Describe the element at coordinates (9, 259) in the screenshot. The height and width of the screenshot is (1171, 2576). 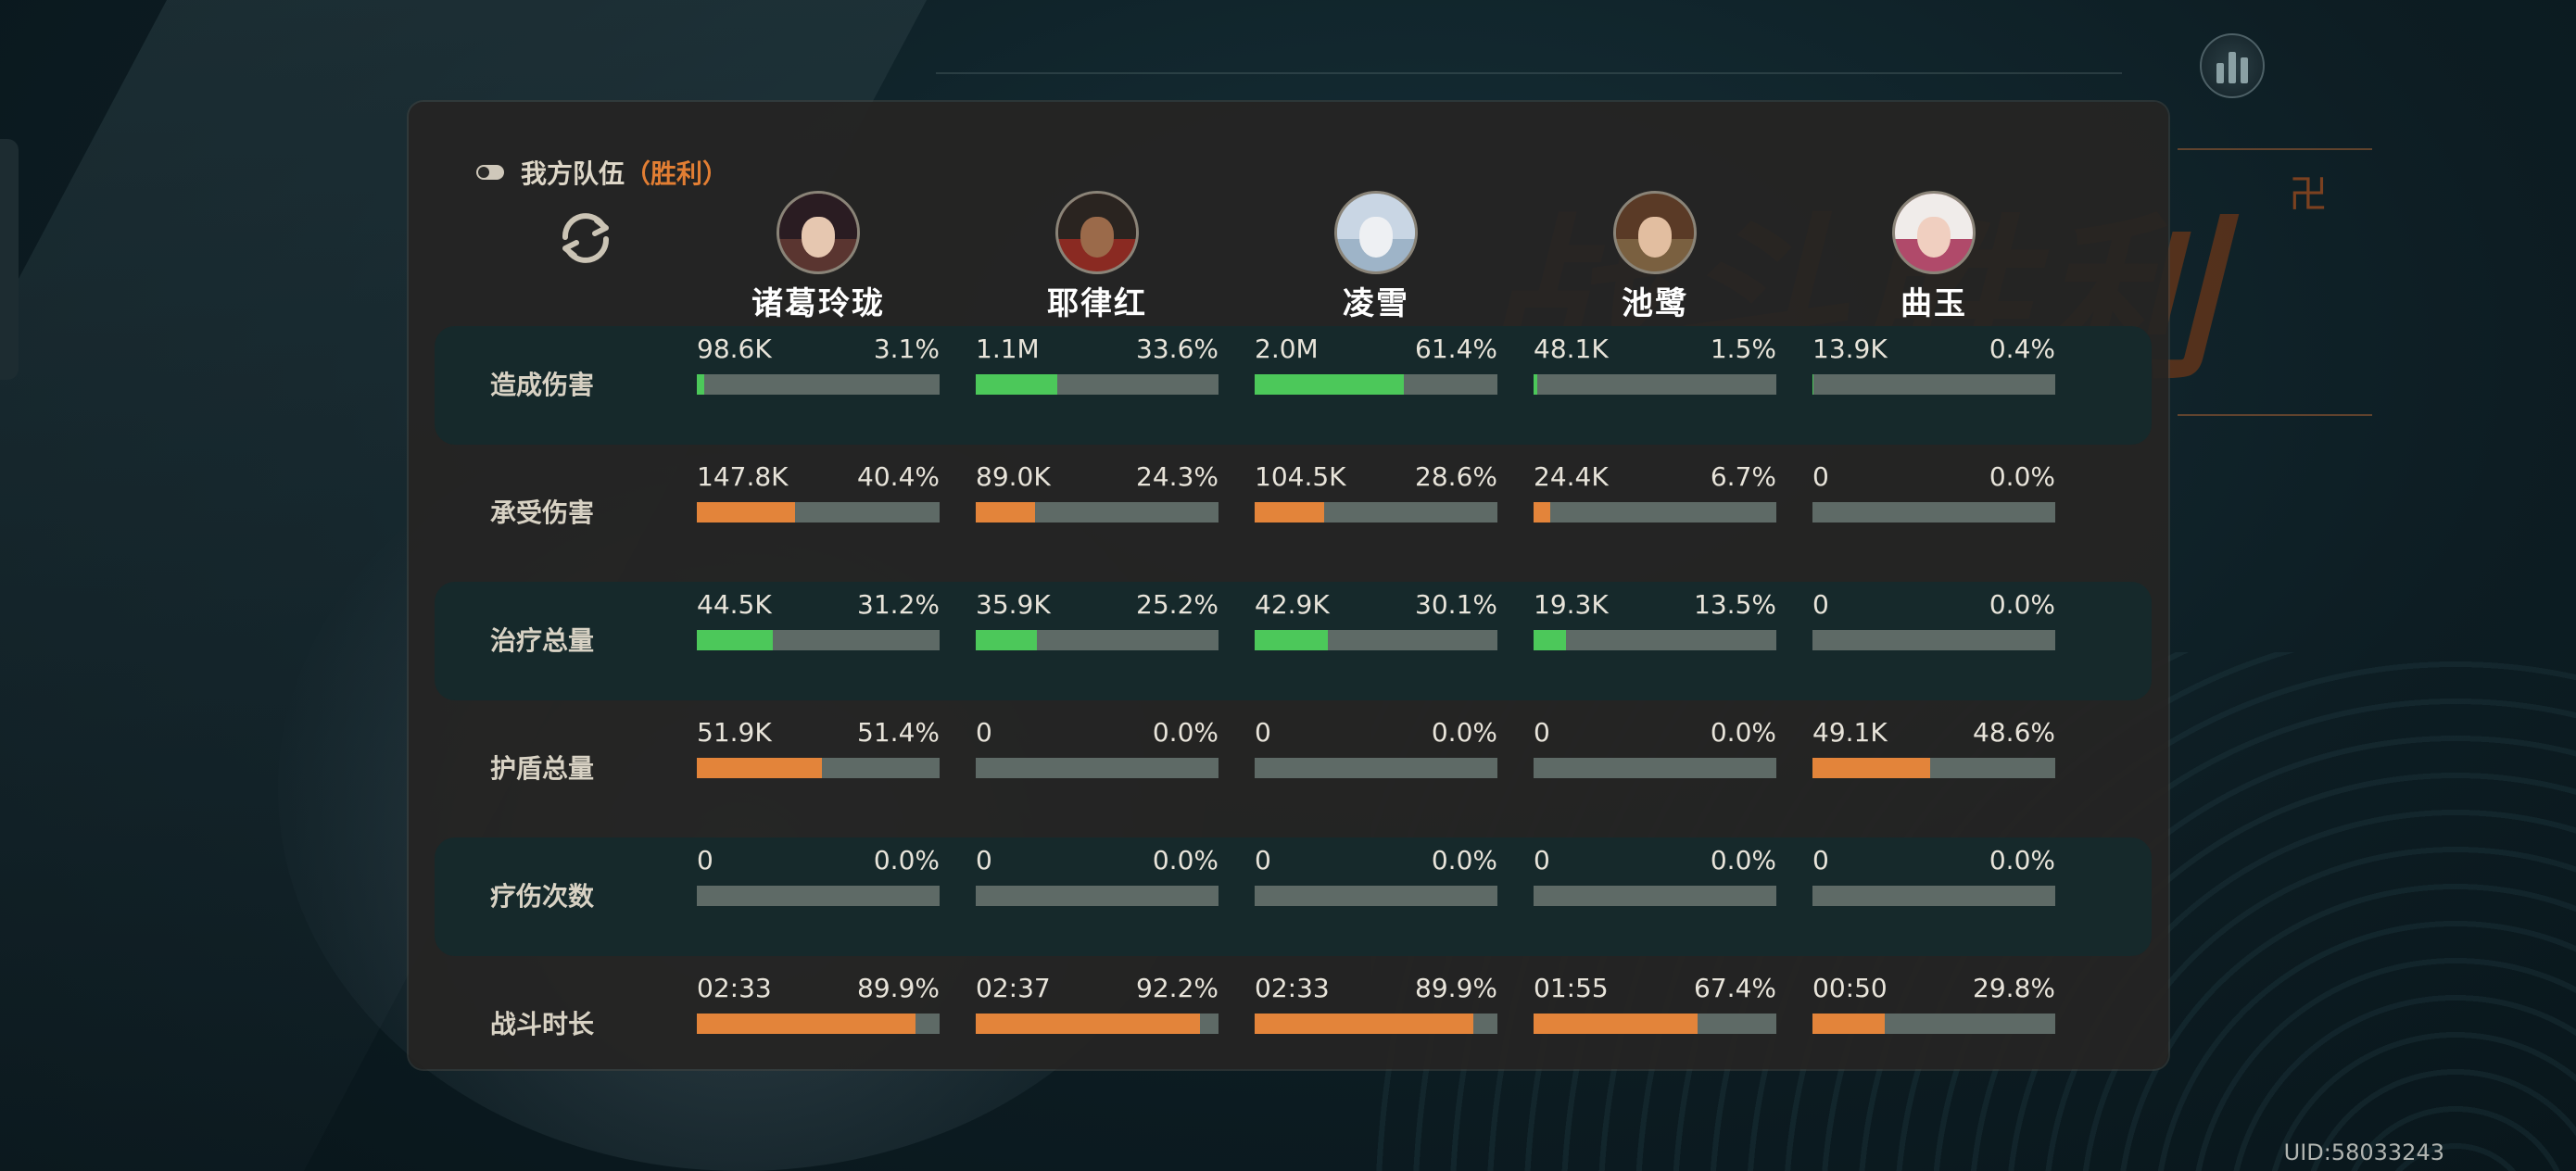
I see `side-drawer-tab` at that location.